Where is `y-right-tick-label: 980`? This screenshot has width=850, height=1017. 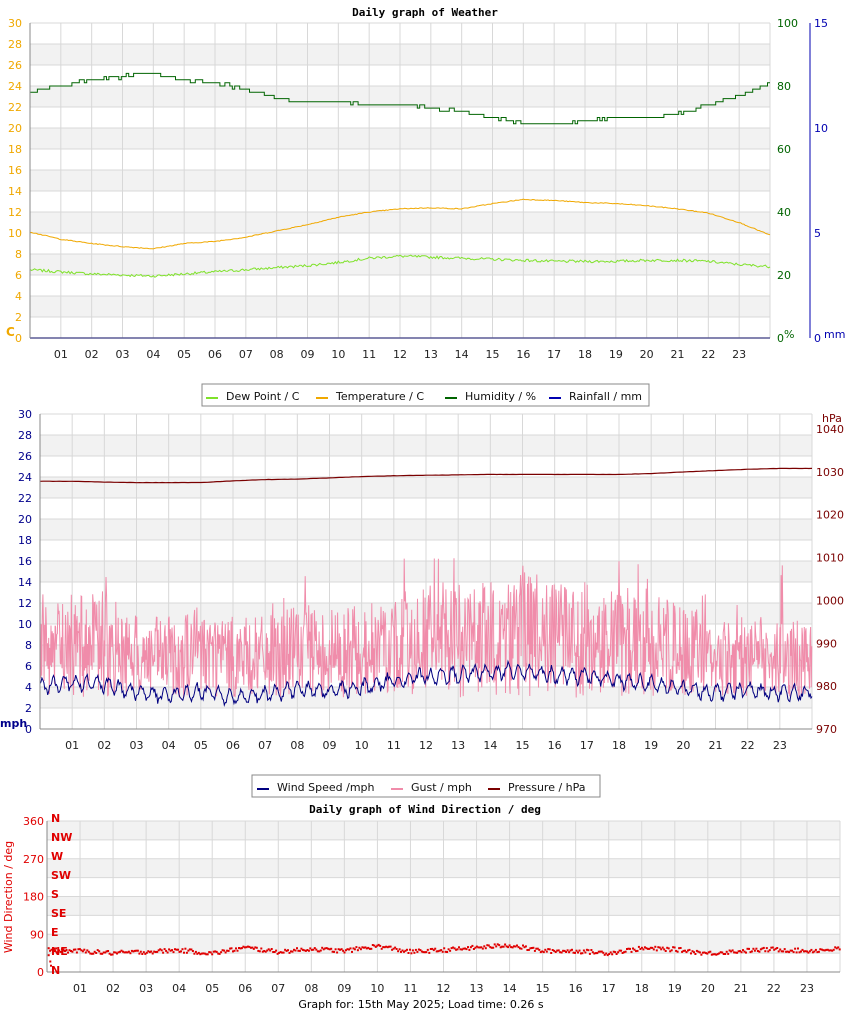 y-right-tick-label: 980 is located at coordinates (826, 686).